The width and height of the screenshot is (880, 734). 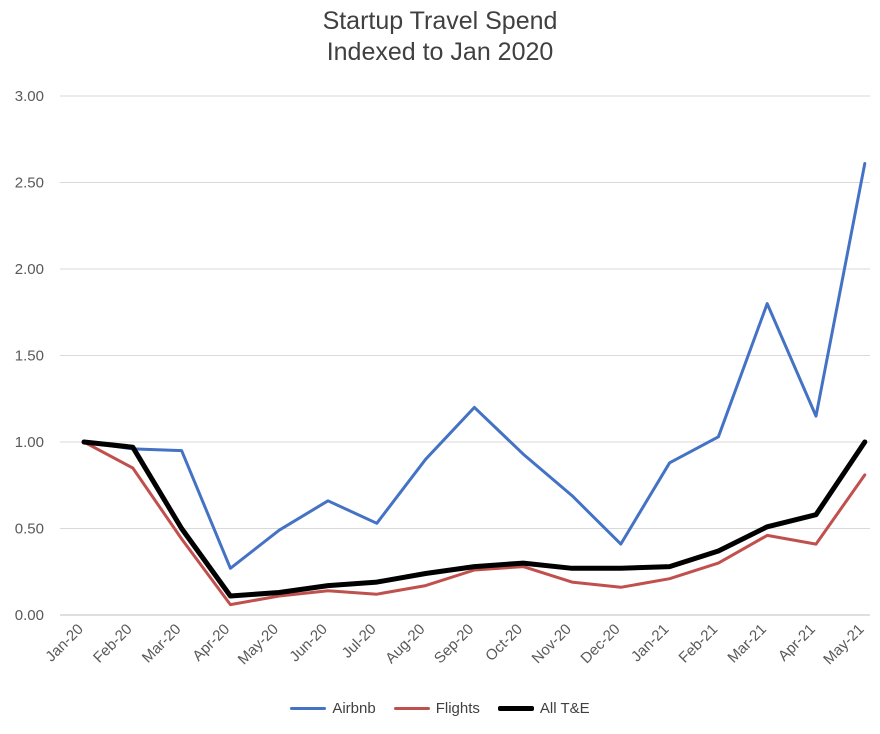 I want to click on chart-title: Startup Travel Spend Indexed to Jan 2020, so click(x=440, y=37).